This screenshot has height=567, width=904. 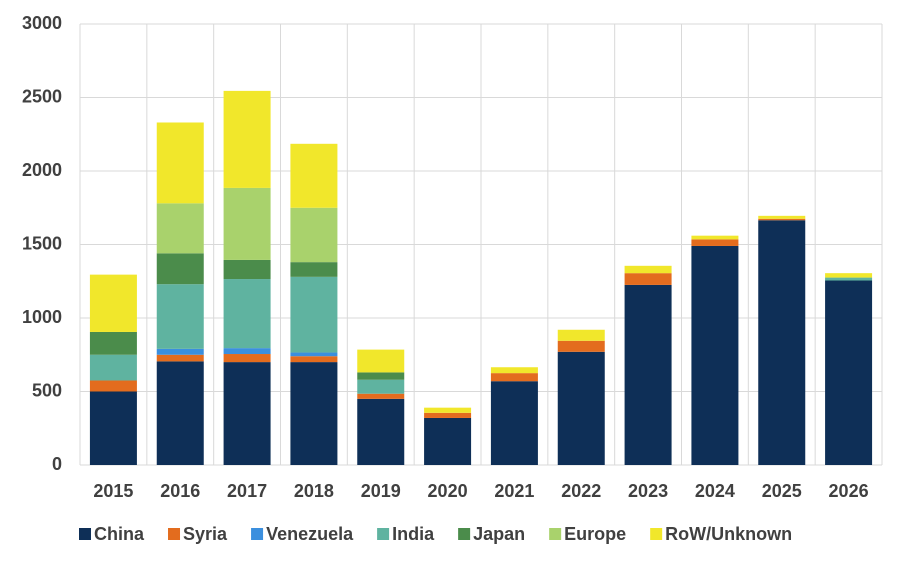 What do you see at coordinates (247, 491) in the screenshot?
I see `x-tick-label: 2017` at bounding box center [247, 491].